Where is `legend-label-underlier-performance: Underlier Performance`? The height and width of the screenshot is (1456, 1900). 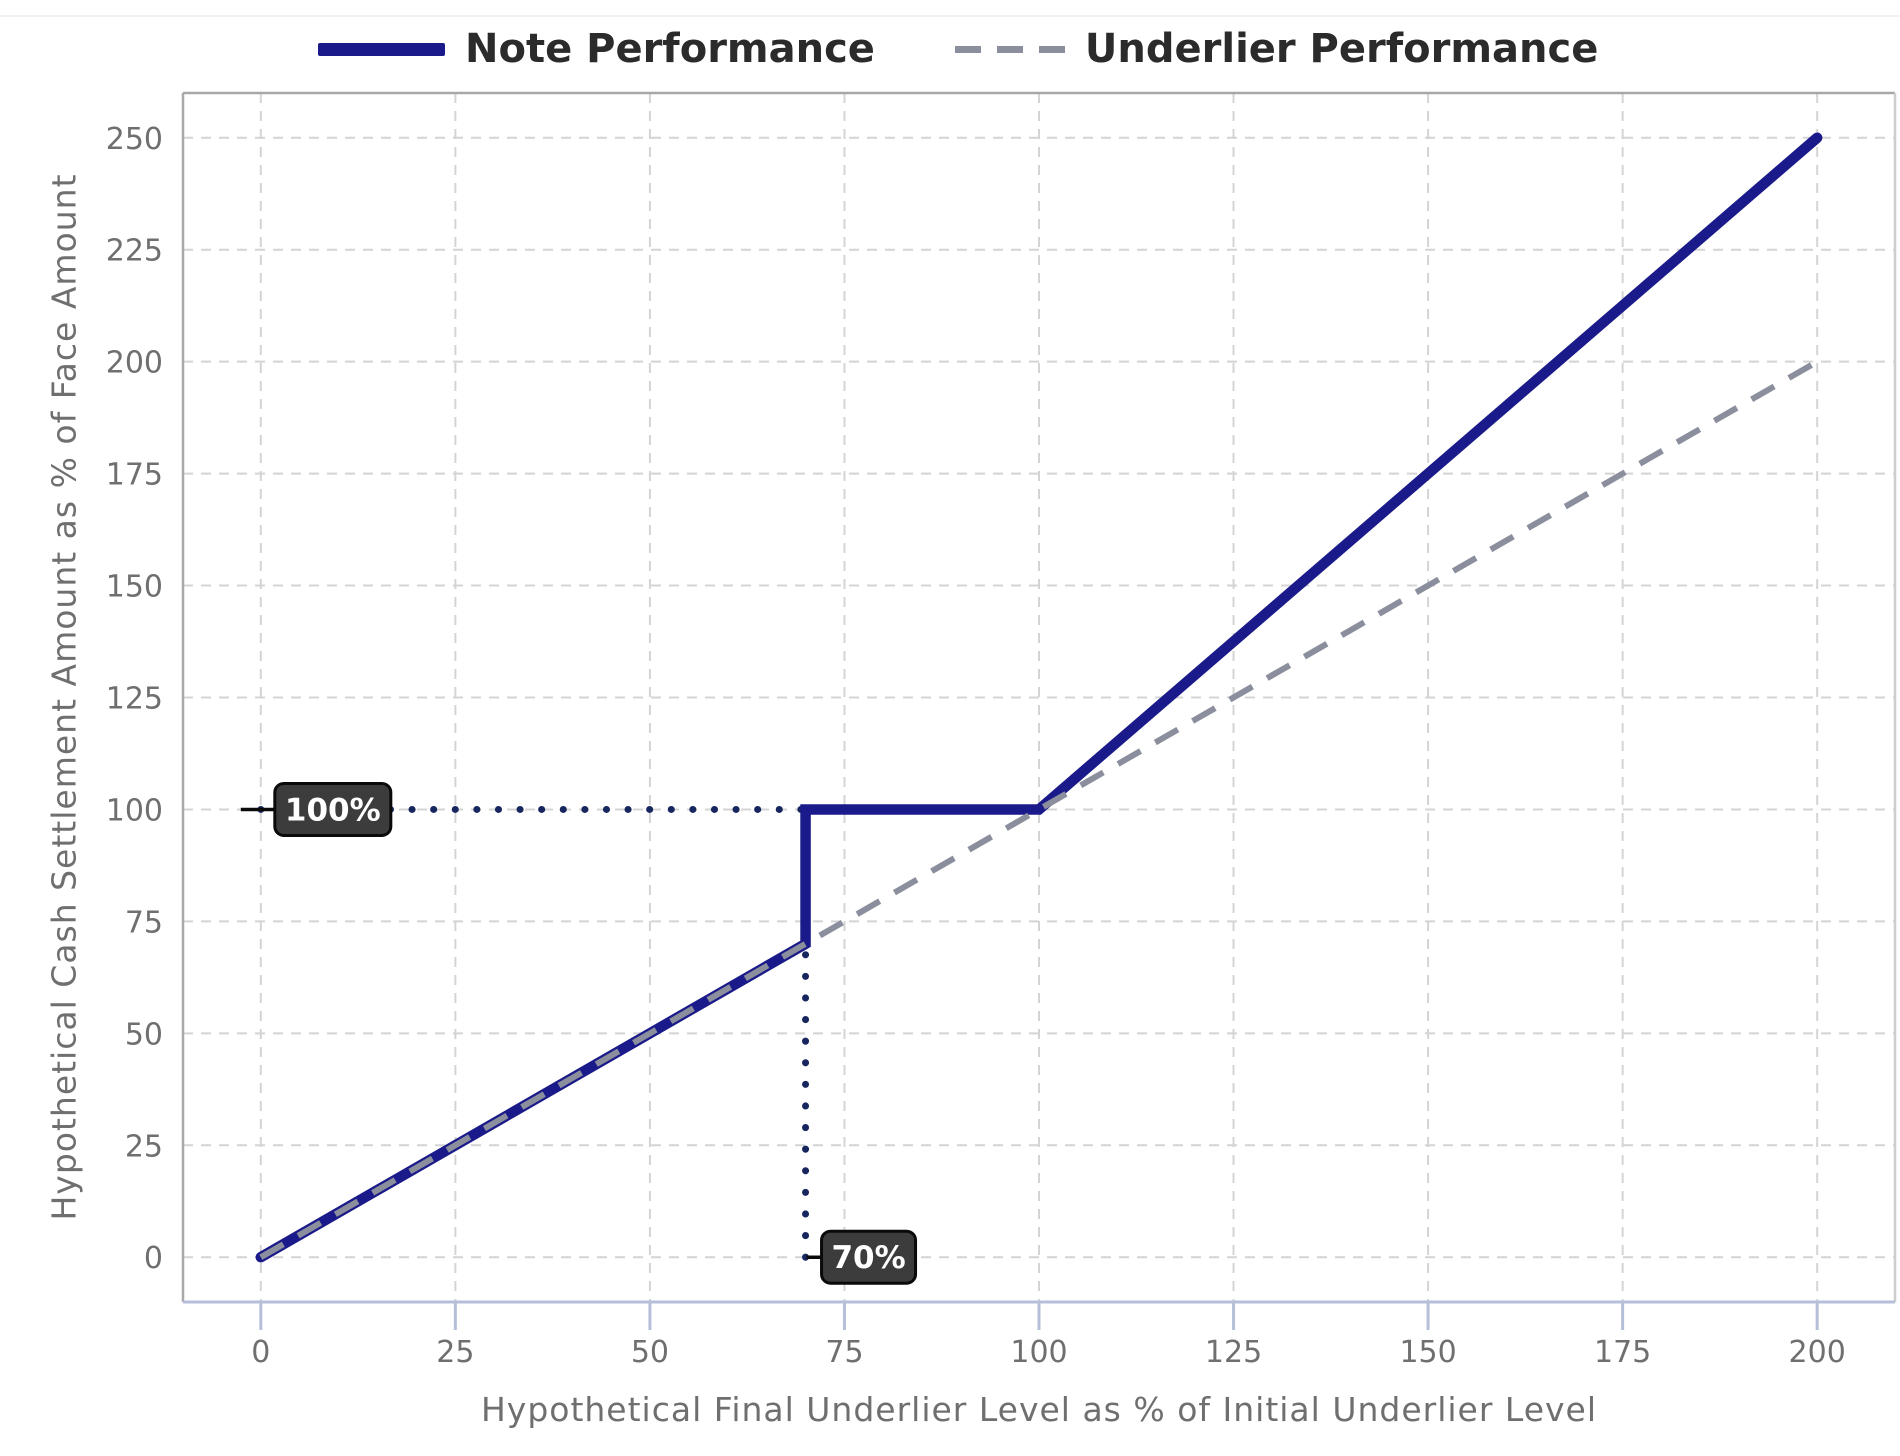
legend-label-underlier-performance: Underlier Performance is located at coordinates (1341, 49).